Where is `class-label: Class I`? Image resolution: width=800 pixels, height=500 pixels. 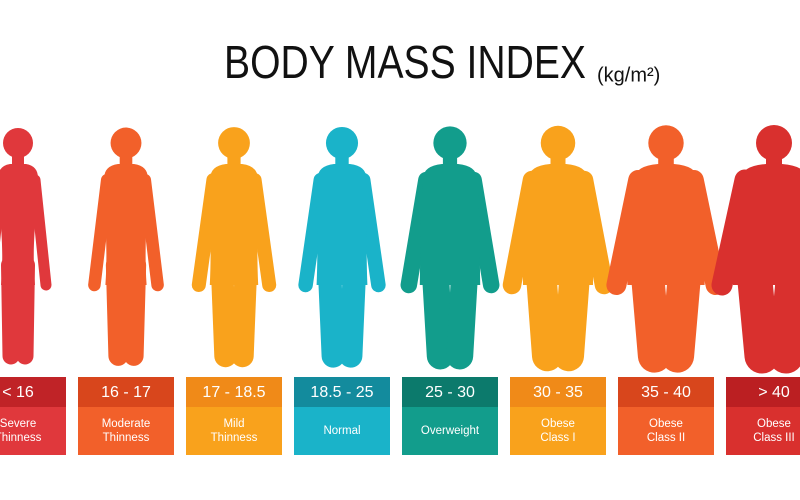
class-label: Class I is located at coordinates (557, 438).